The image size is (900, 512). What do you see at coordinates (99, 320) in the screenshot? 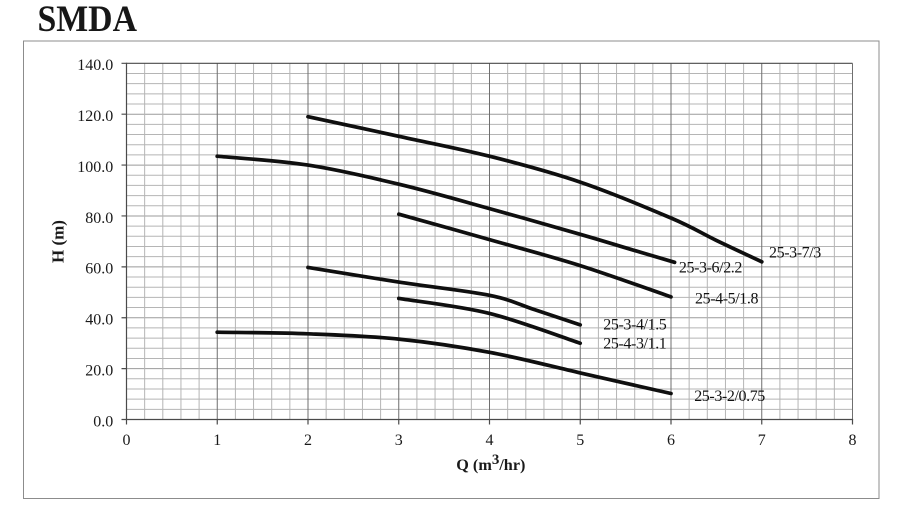
I see `svg-text: 40.0` at bounding box center [99, 320].